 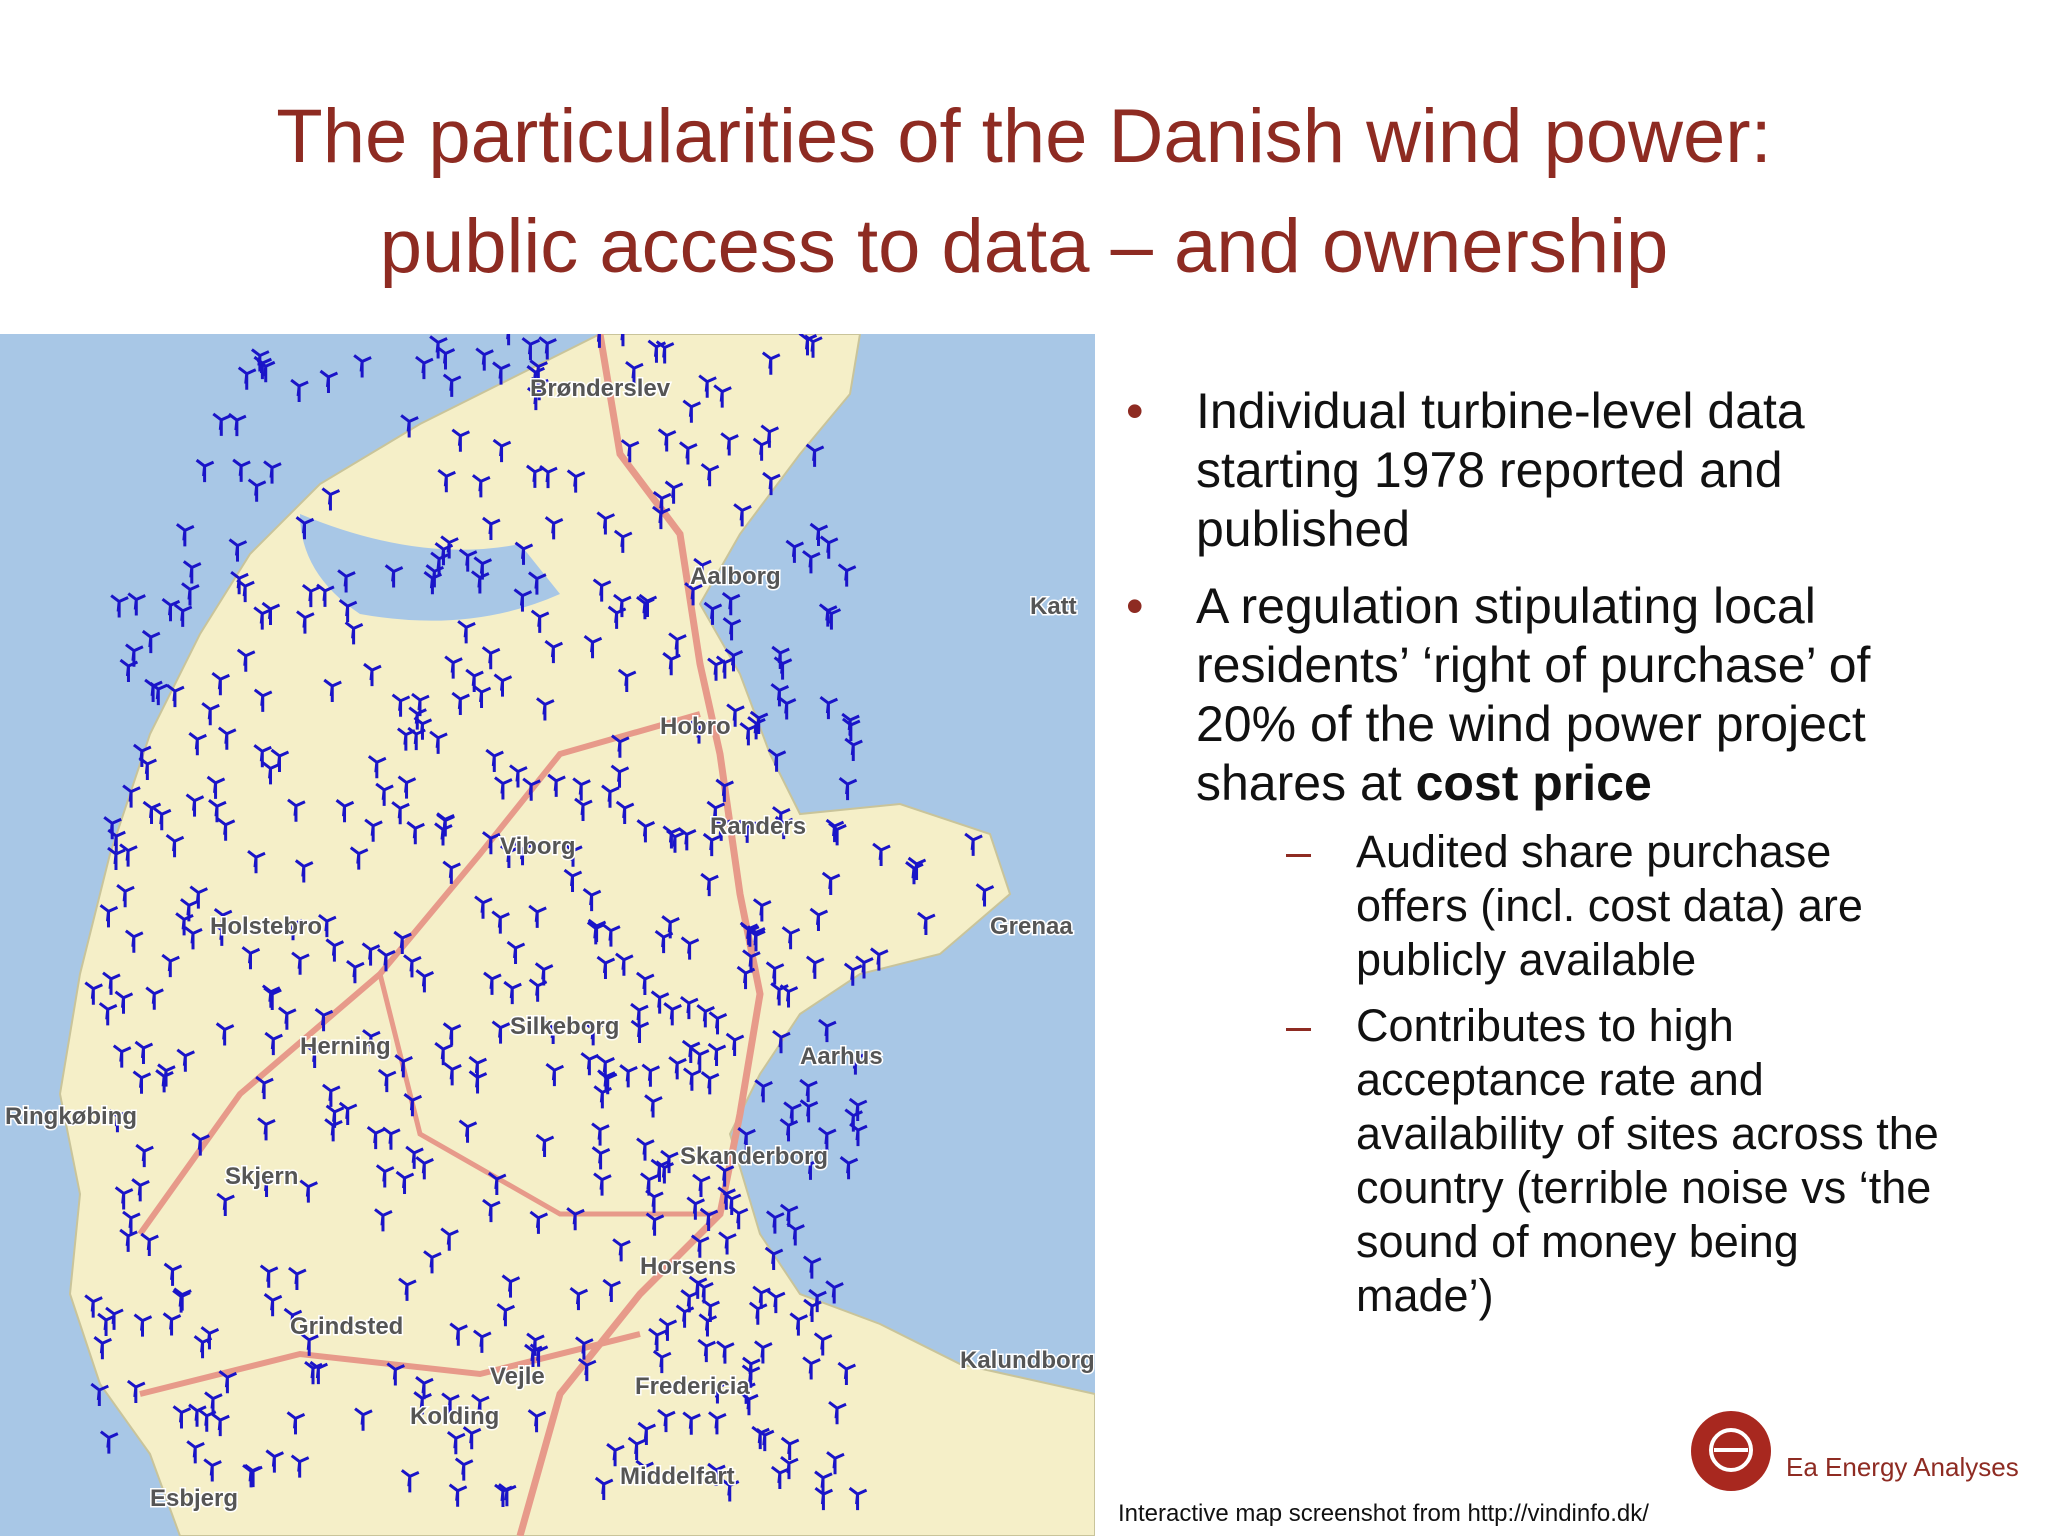 What do you see at coordinates (564, 1026) in the screenshot?
I see `map-label: Silkeborg` at bounding box center [564, 1026].